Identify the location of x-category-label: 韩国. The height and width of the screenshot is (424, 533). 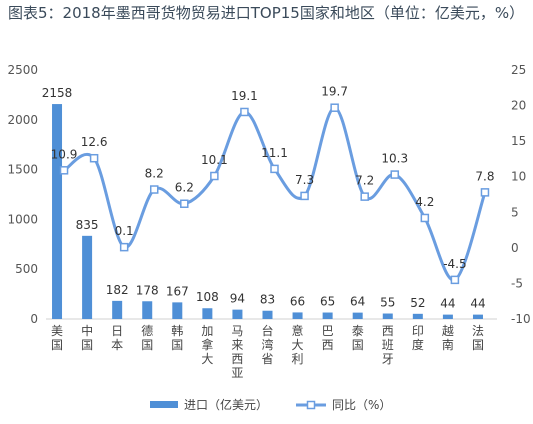
(177, 337).